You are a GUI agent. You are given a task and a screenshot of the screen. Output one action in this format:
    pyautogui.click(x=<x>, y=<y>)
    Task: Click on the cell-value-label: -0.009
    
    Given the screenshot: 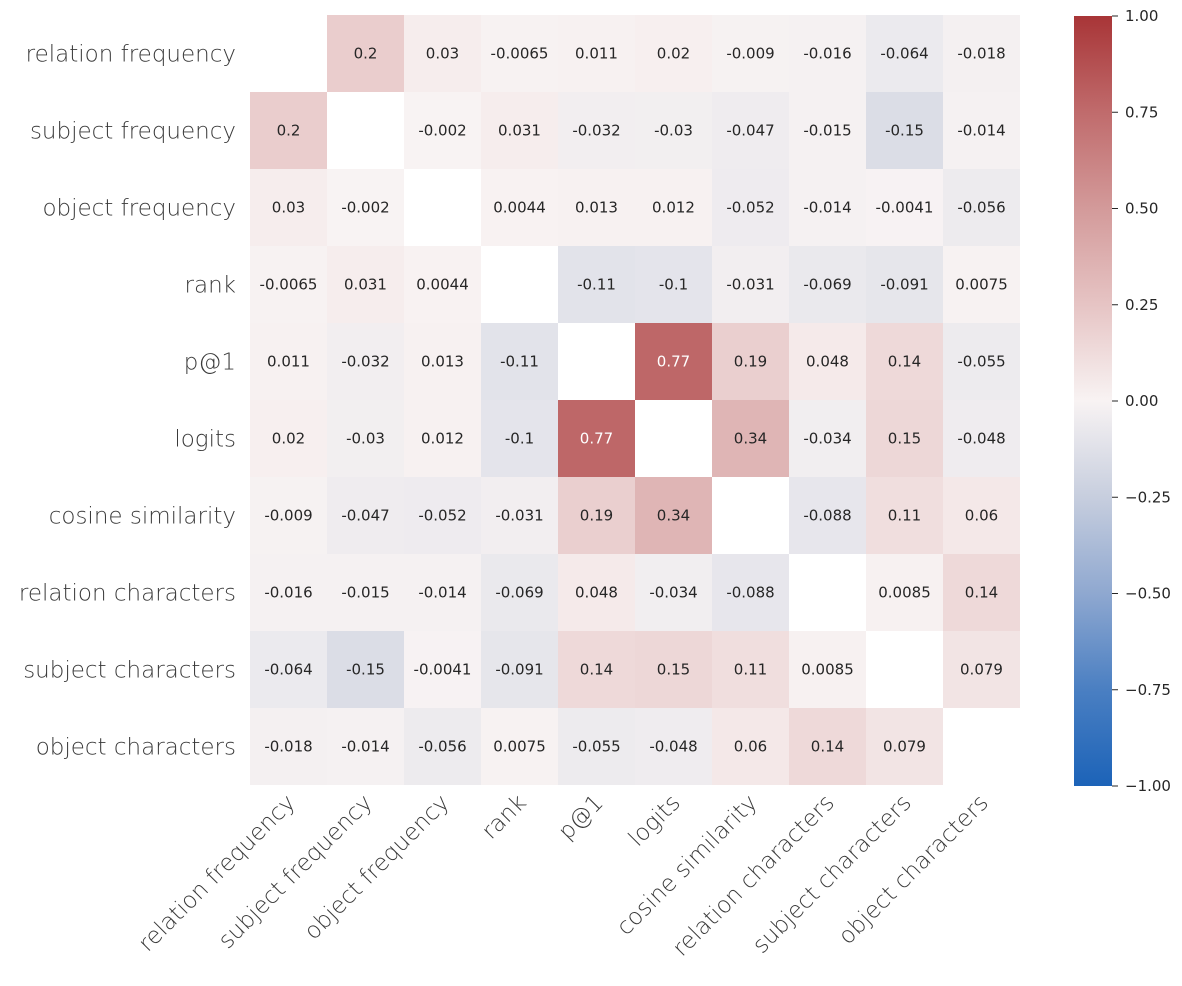 What is the action you would take?
    pyautogui.click(x=288, y=516)
    